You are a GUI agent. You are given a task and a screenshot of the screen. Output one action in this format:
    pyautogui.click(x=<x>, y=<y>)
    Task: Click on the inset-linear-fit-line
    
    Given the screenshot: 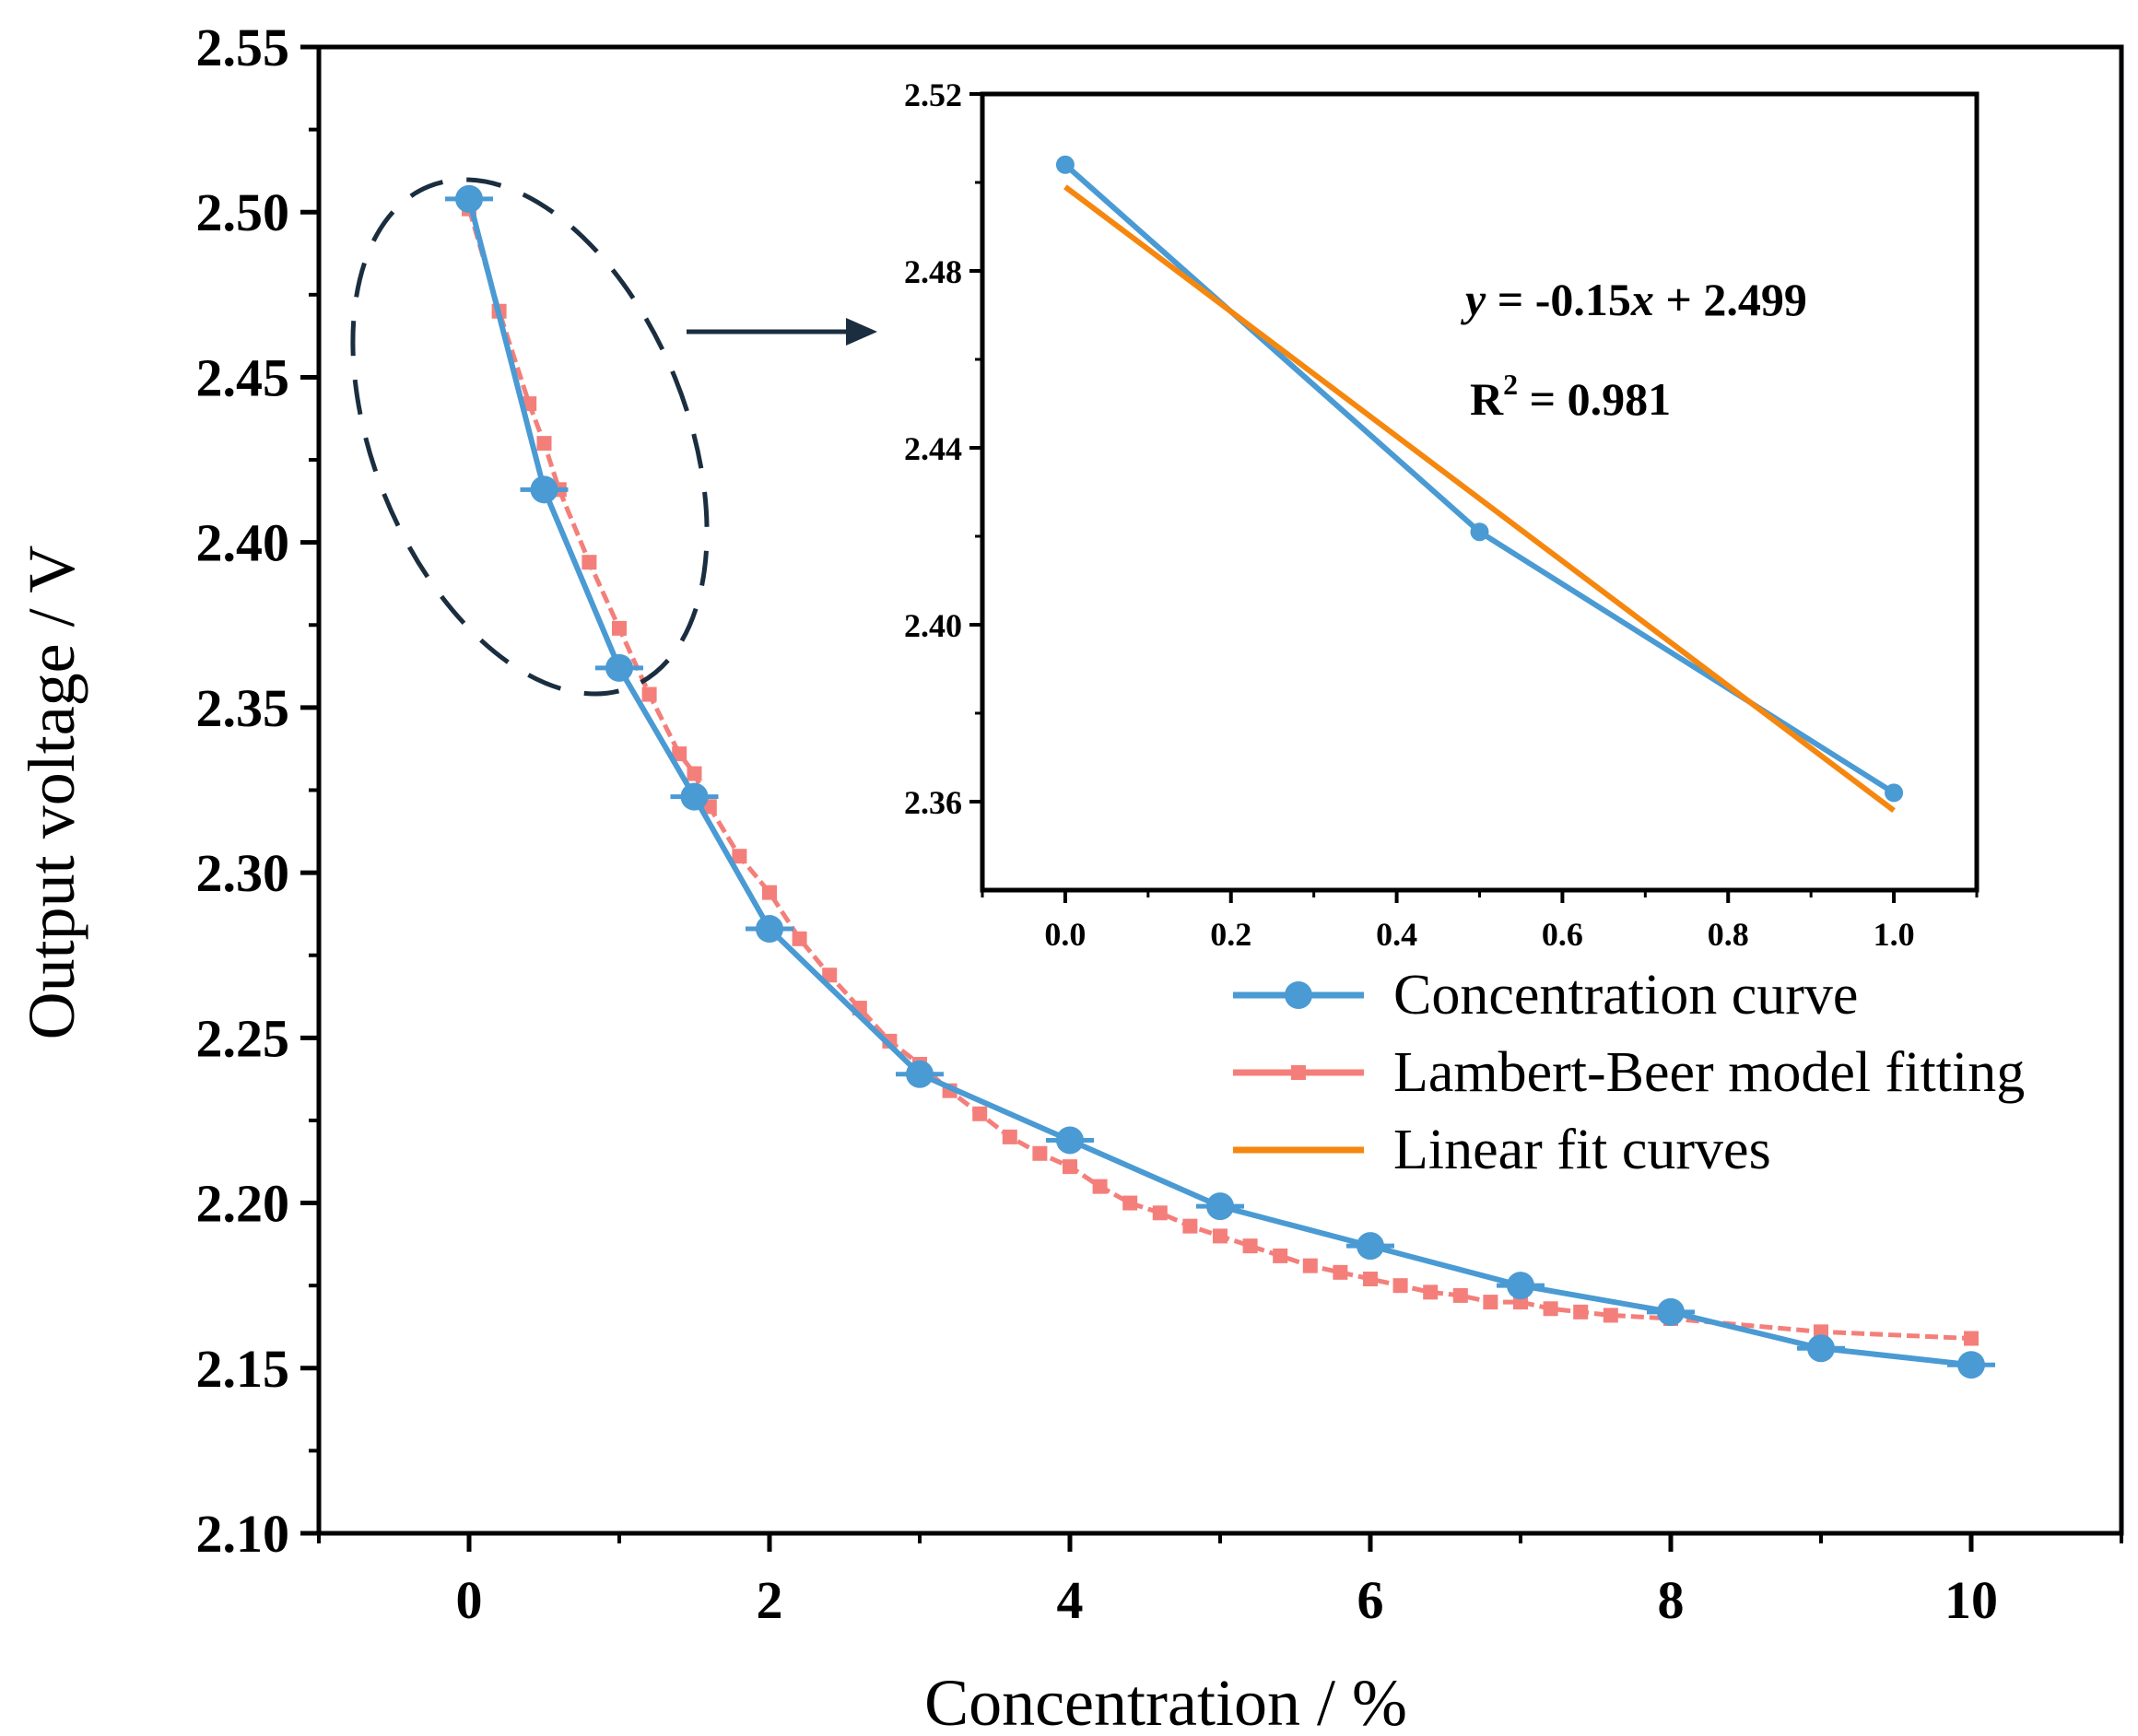 What is the action you would take?
    pyautogui.click(x=1479, y=499)
    